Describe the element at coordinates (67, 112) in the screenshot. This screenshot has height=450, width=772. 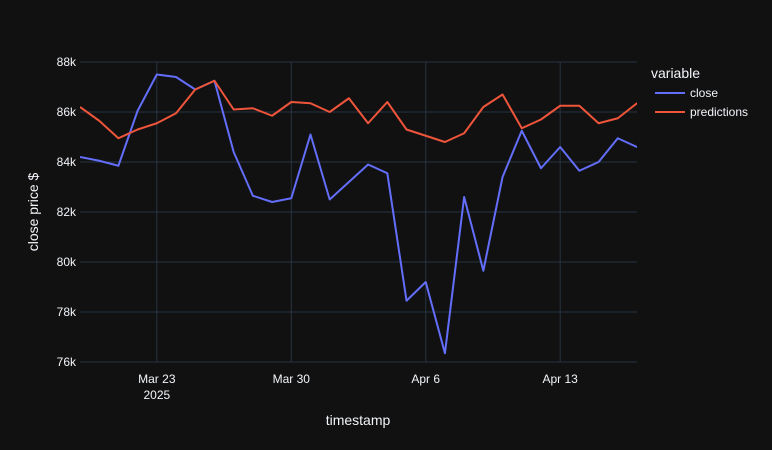
I see `y-tick-label: 86k` at that location.